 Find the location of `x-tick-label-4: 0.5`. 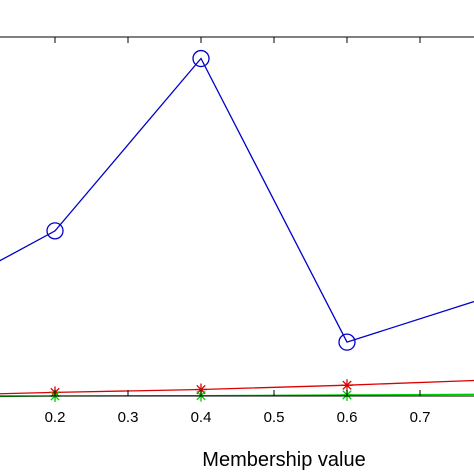

x-tick-label-4: 0.5 is located at coordinates (274, 417).